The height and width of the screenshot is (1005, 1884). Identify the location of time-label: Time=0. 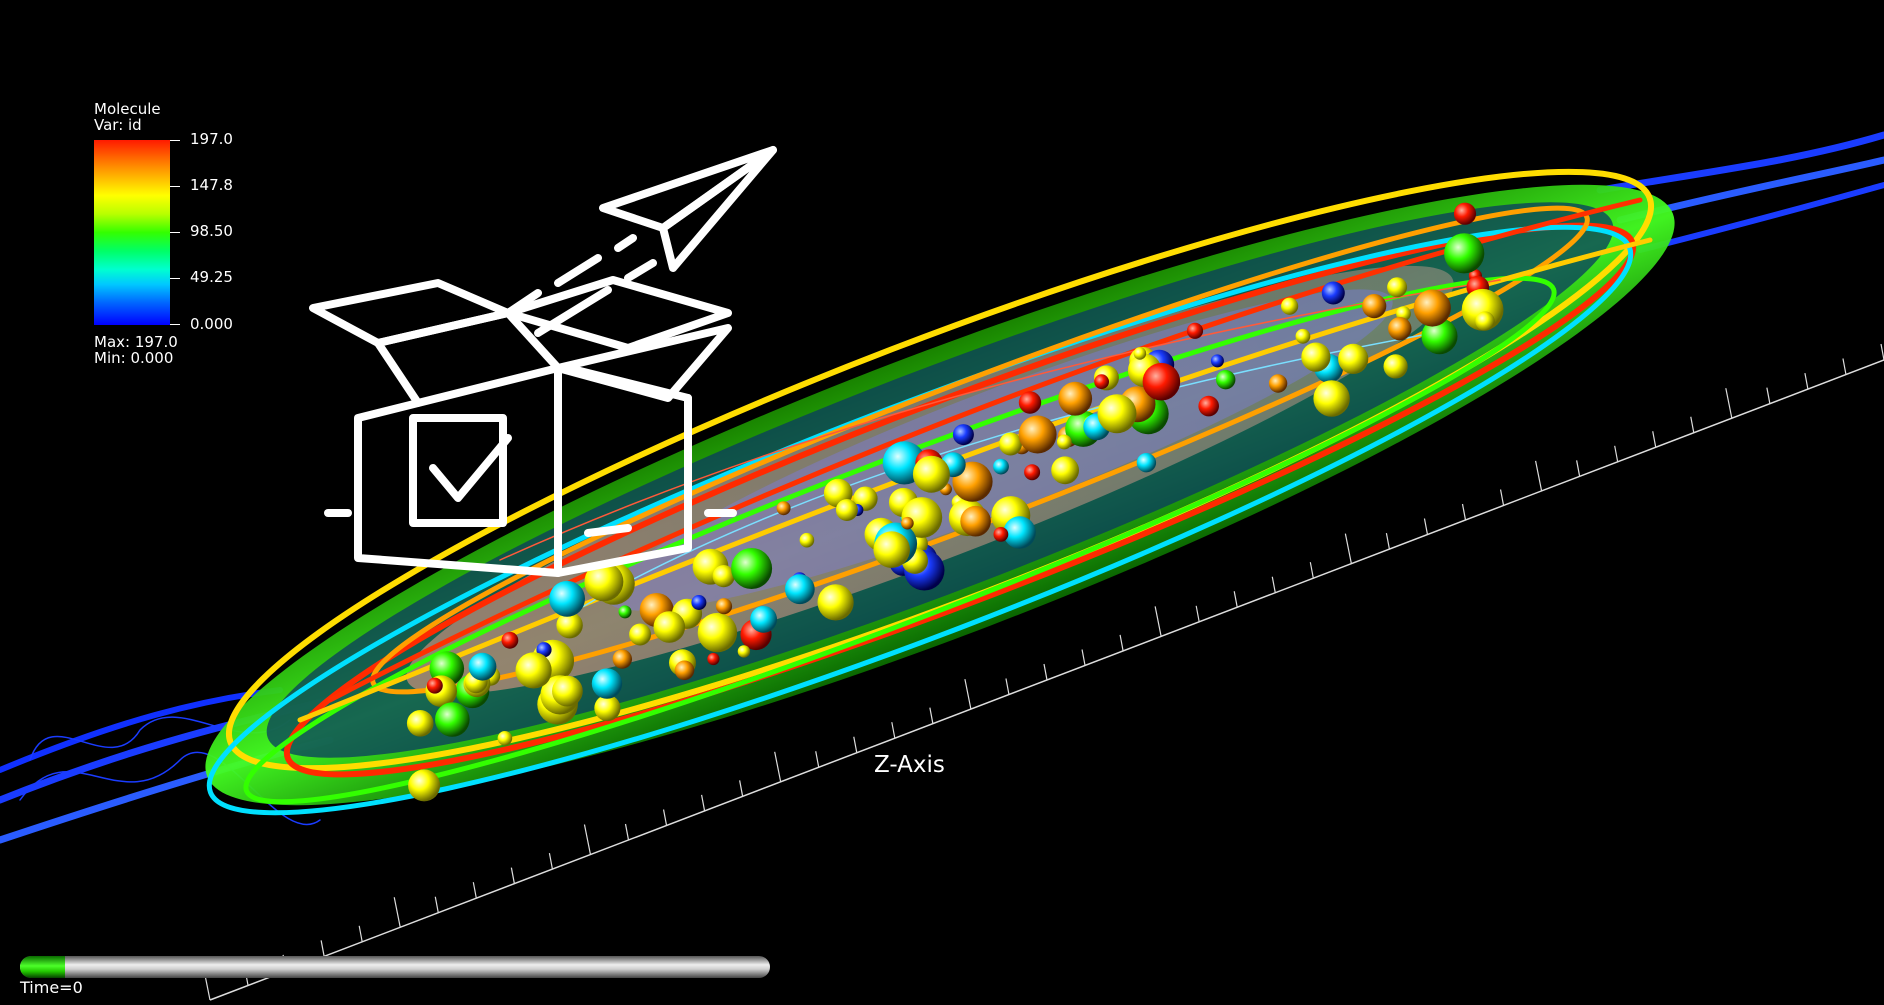
(51, 987).